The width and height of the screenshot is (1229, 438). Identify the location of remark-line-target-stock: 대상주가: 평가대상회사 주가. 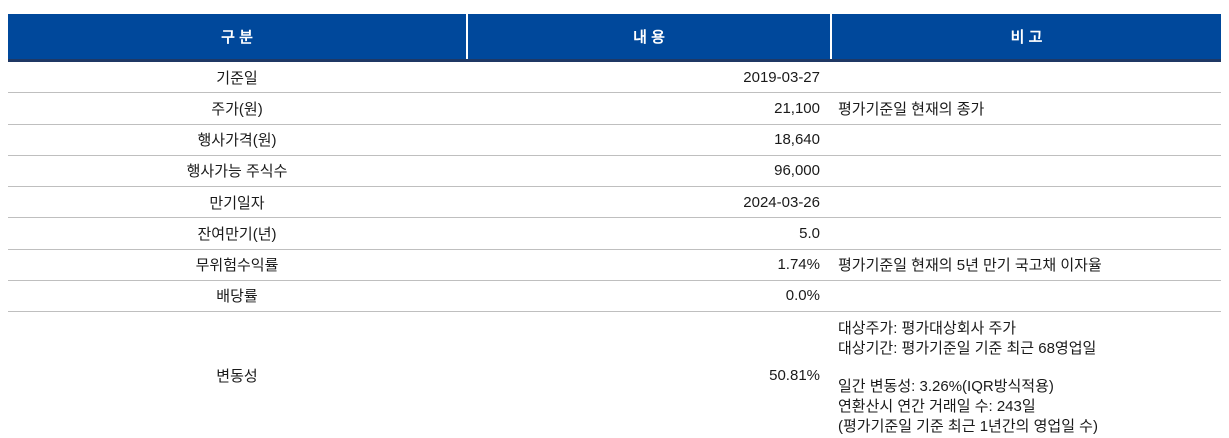
(927, 328).